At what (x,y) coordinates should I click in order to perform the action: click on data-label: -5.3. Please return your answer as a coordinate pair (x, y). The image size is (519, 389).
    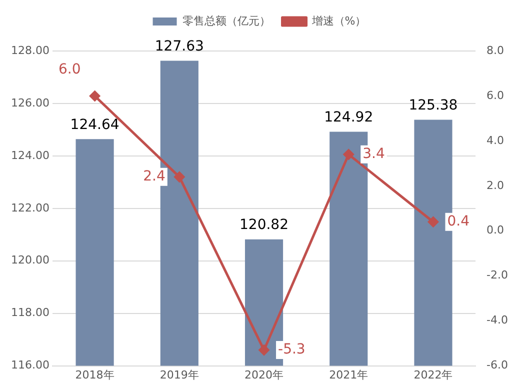
    Looking at the image, I should click on (292, 350).